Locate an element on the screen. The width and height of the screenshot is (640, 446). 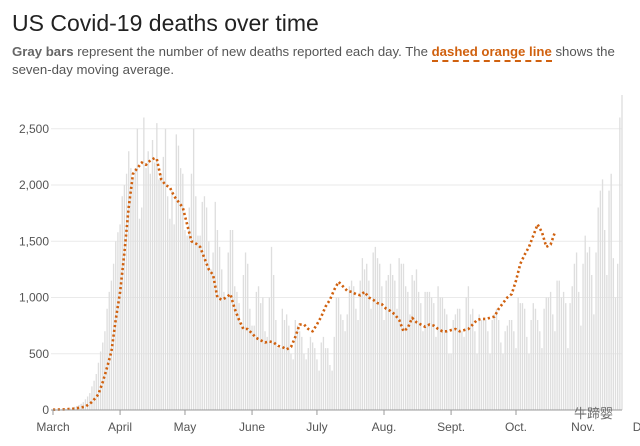
watermark-text: 牛蹄婴 is located at coordinates (593, 413).